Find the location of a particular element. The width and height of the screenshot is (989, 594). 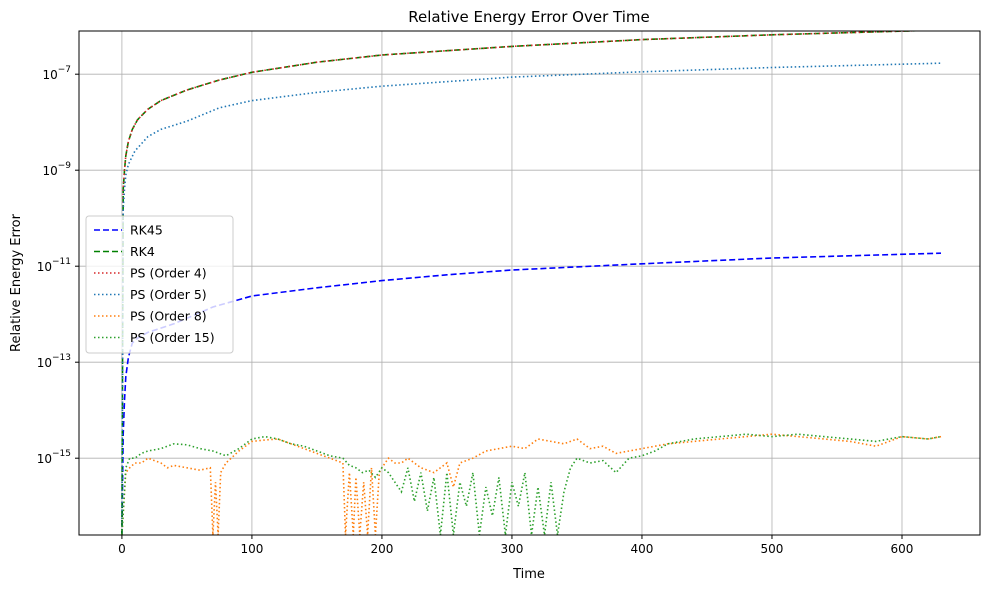

y-axis-label: Relative Energy Error is located at coordinates (16, 282).